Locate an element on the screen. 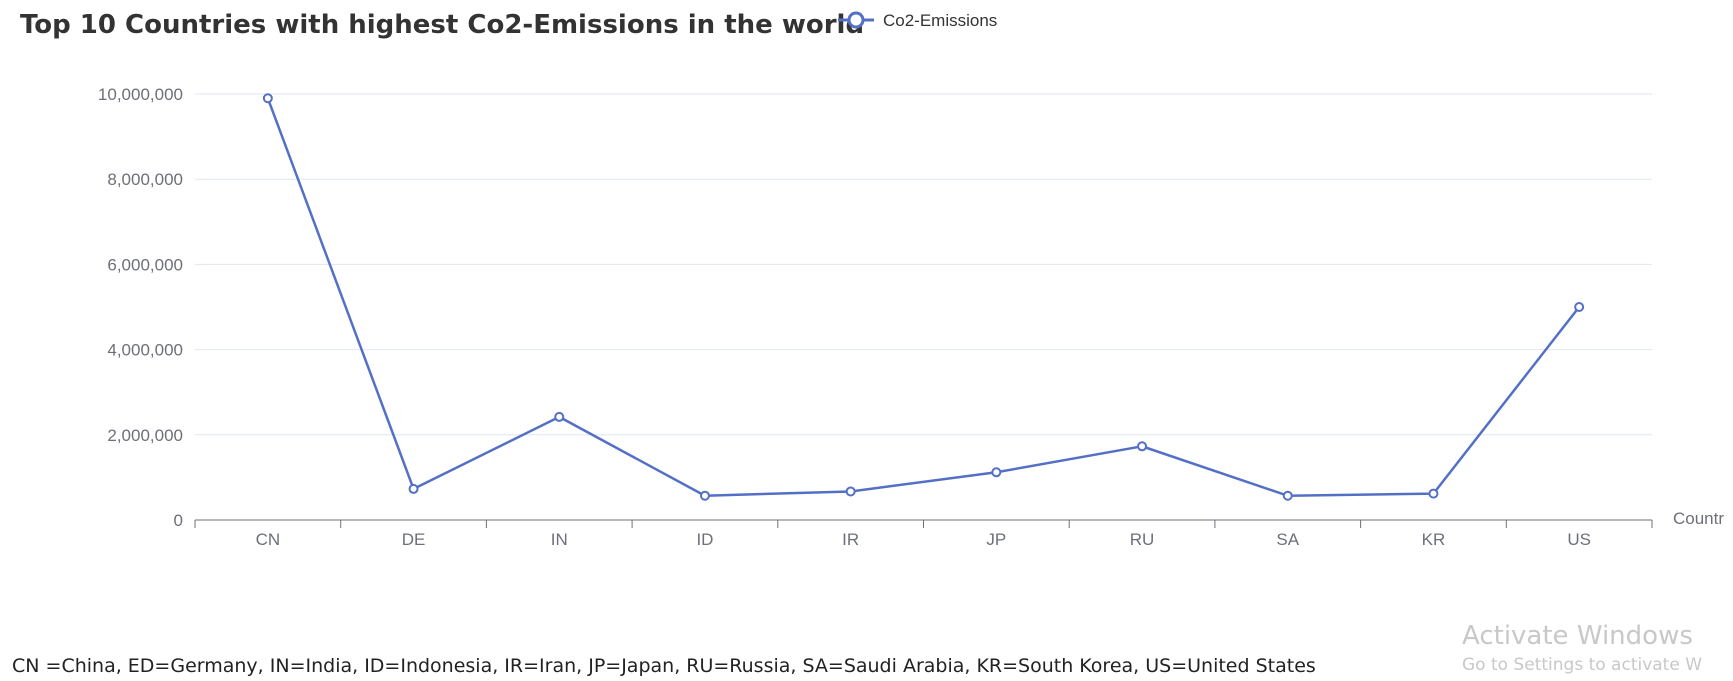 This screenshot has height=681, width=1733. x-tick-label: ID is located at coordinates (704, 539).